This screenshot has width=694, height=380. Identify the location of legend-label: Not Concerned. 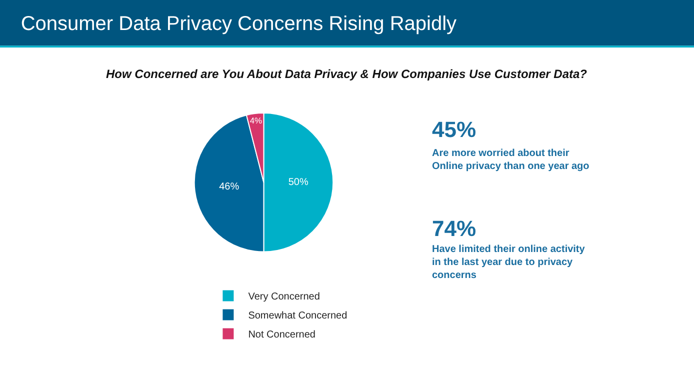
(282, 335).